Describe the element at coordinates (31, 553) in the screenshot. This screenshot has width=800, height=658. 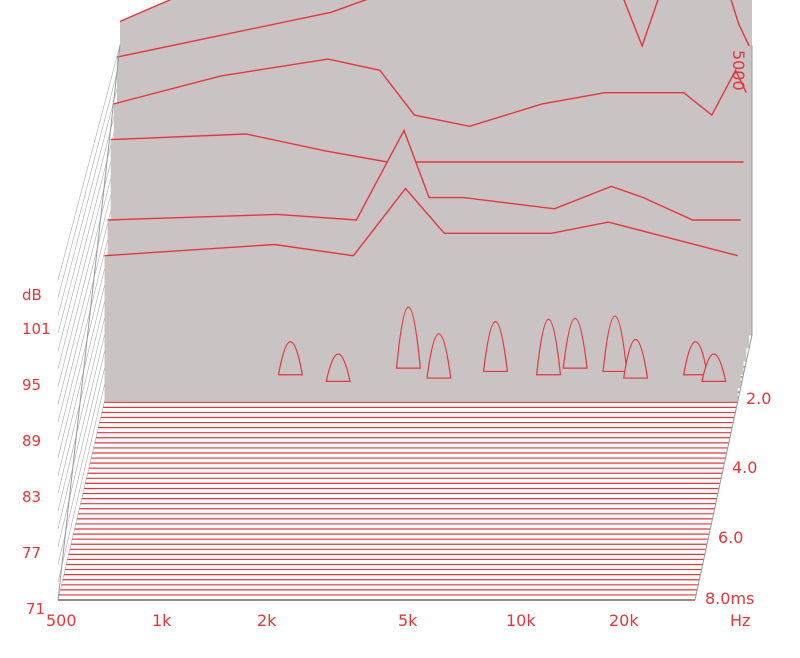
I see `z-tick-label: 77` at that location.